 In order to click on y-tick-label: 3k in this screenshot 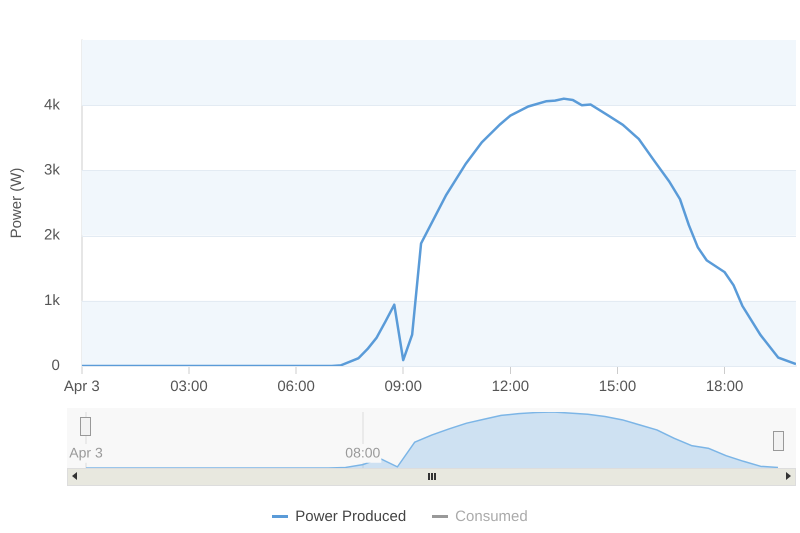, I will do `click(52, 170)`.